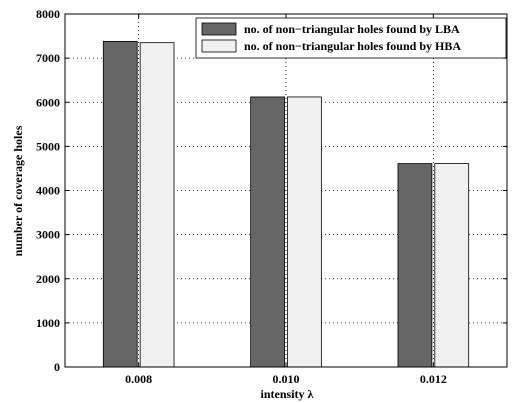  I want to click on y-axis-label: number of coverage holes, so click(18, 190).